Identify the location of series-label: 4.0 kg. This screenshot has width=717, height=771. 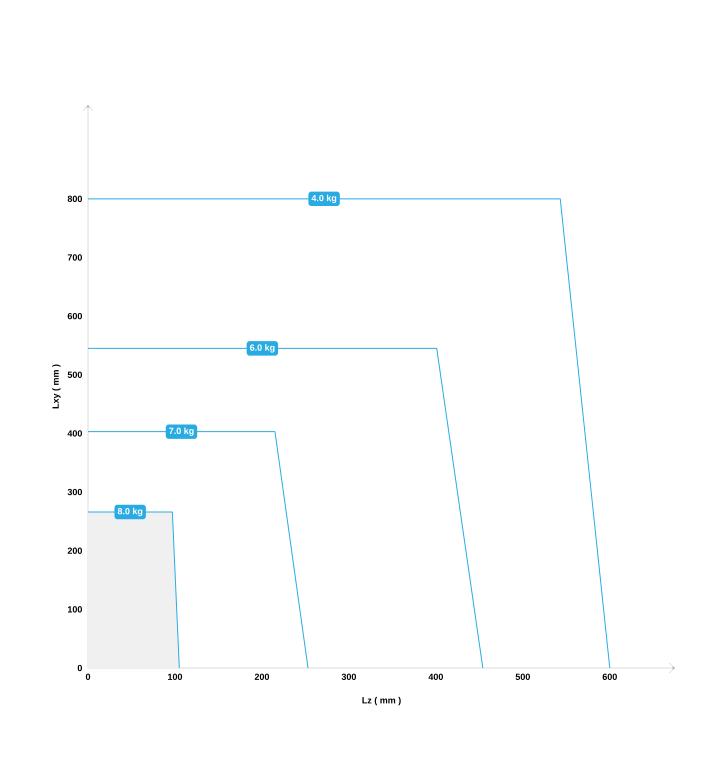
(324, 199).